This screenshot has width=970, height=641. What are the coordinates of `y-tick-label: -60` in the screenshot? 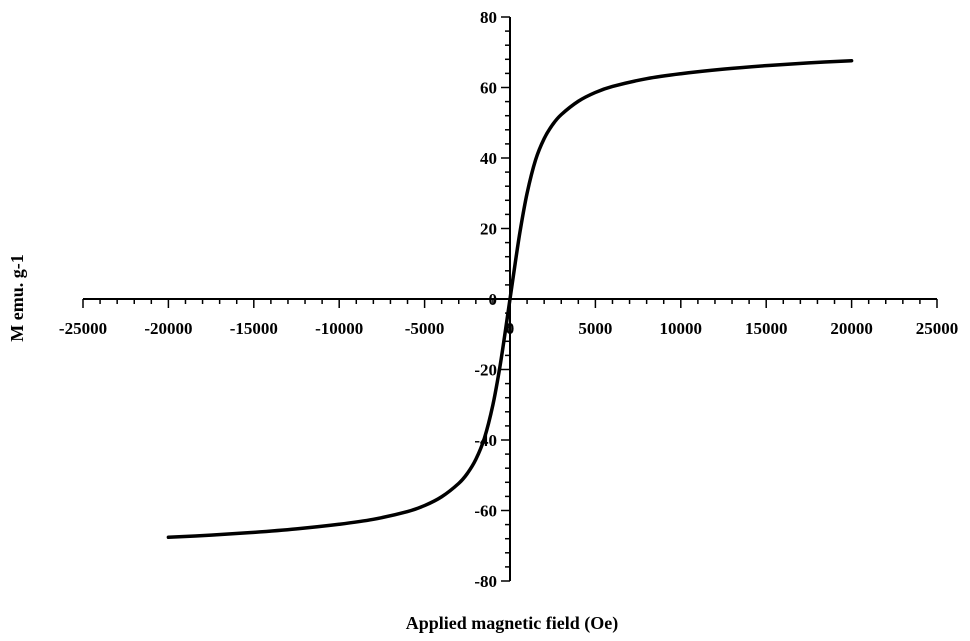 It's located at (485, 511).